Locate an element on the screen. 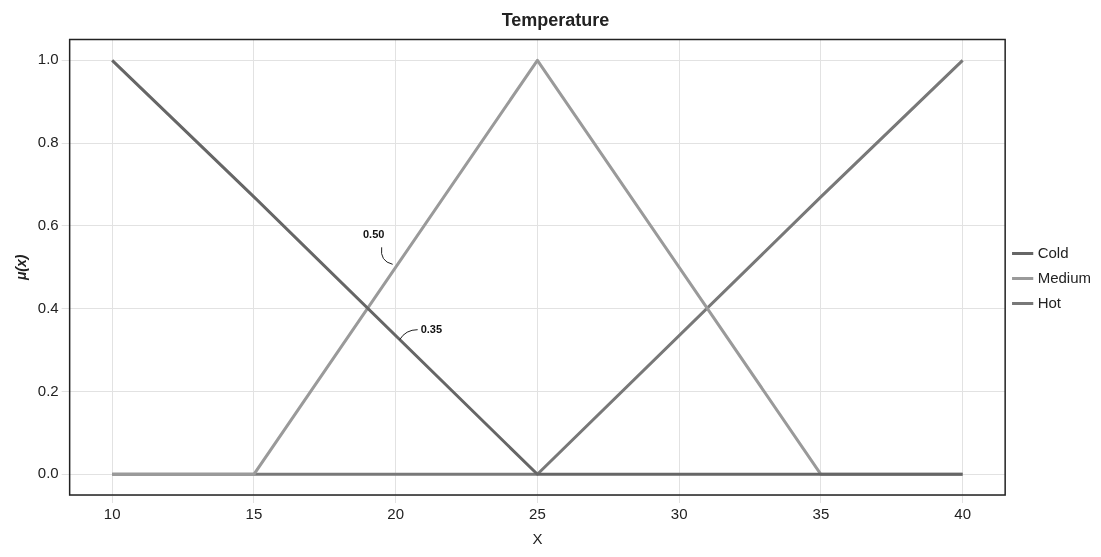  annotation: 0.50 is located at coordinates (373, 234).